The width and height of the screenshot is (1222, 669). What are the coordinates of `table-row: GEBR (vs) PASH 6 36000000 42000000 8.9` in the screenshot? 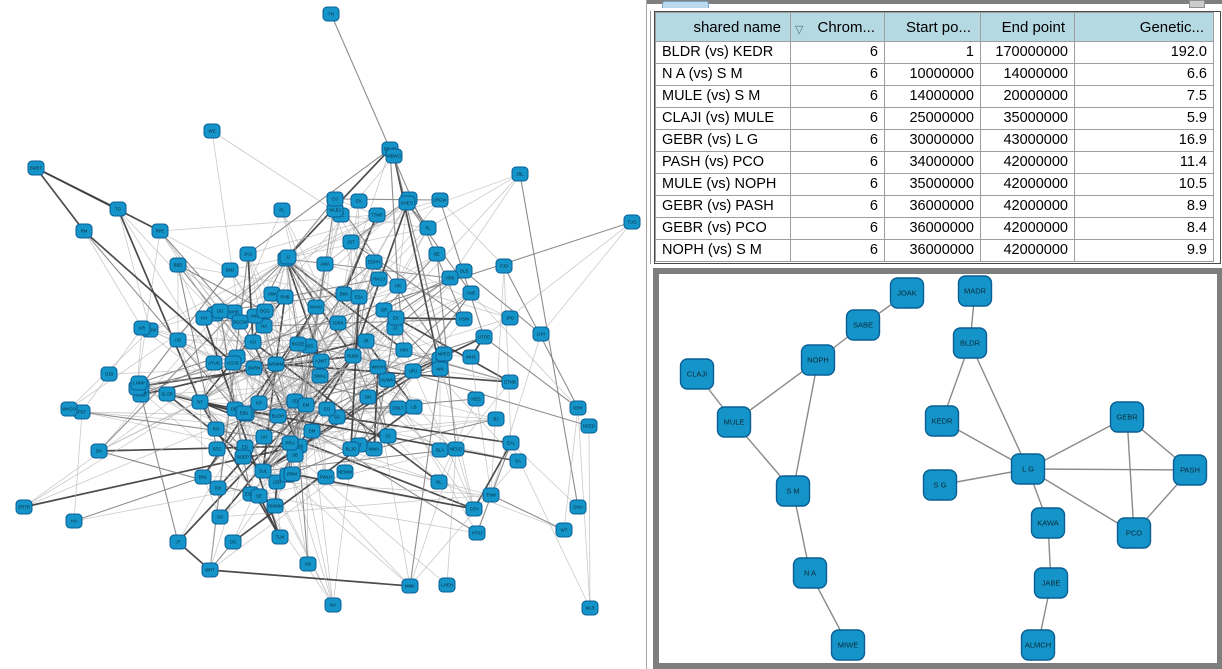 It's located at (937, 206).